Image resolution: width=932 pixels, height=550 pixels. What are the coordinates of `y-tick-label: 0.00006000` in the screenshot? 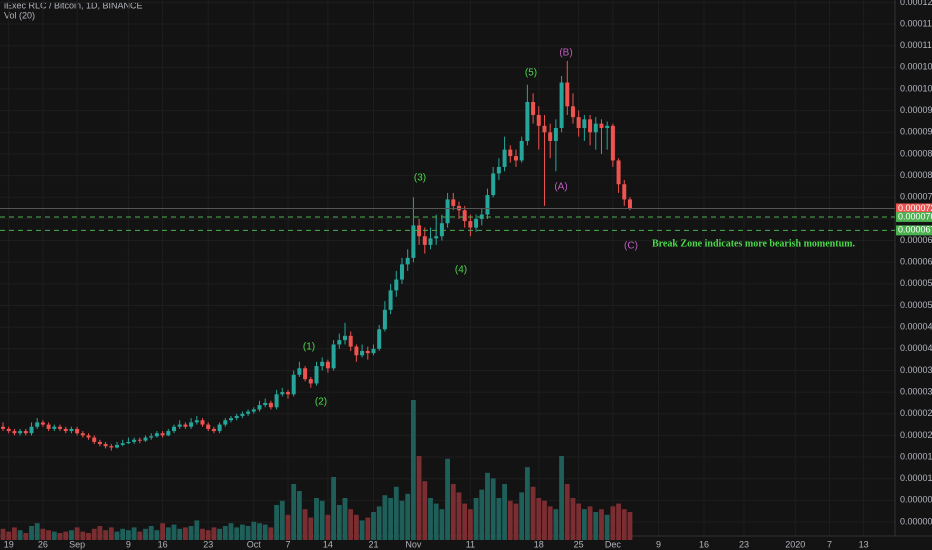 It's located at (916, 262).